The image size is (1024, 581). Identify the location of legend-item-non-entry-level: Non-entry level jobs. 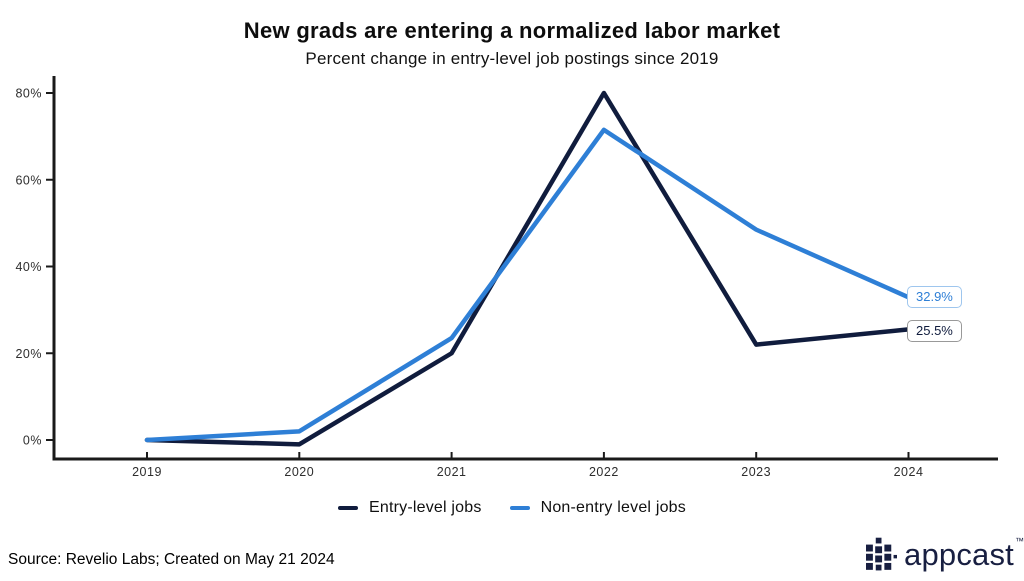
(597, 508).